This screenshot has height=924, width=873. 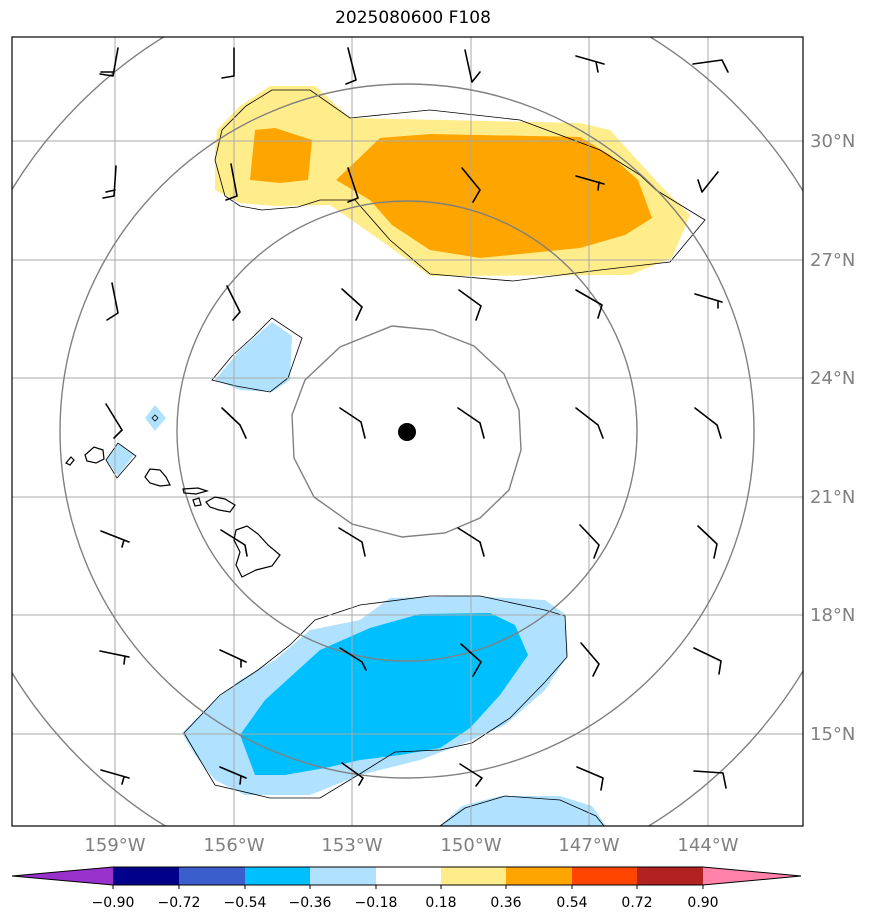 What do you see at coordinates (351, 845) in the screenshot?
I see `lon-label: 153°W` at bounding box center [351, 845].